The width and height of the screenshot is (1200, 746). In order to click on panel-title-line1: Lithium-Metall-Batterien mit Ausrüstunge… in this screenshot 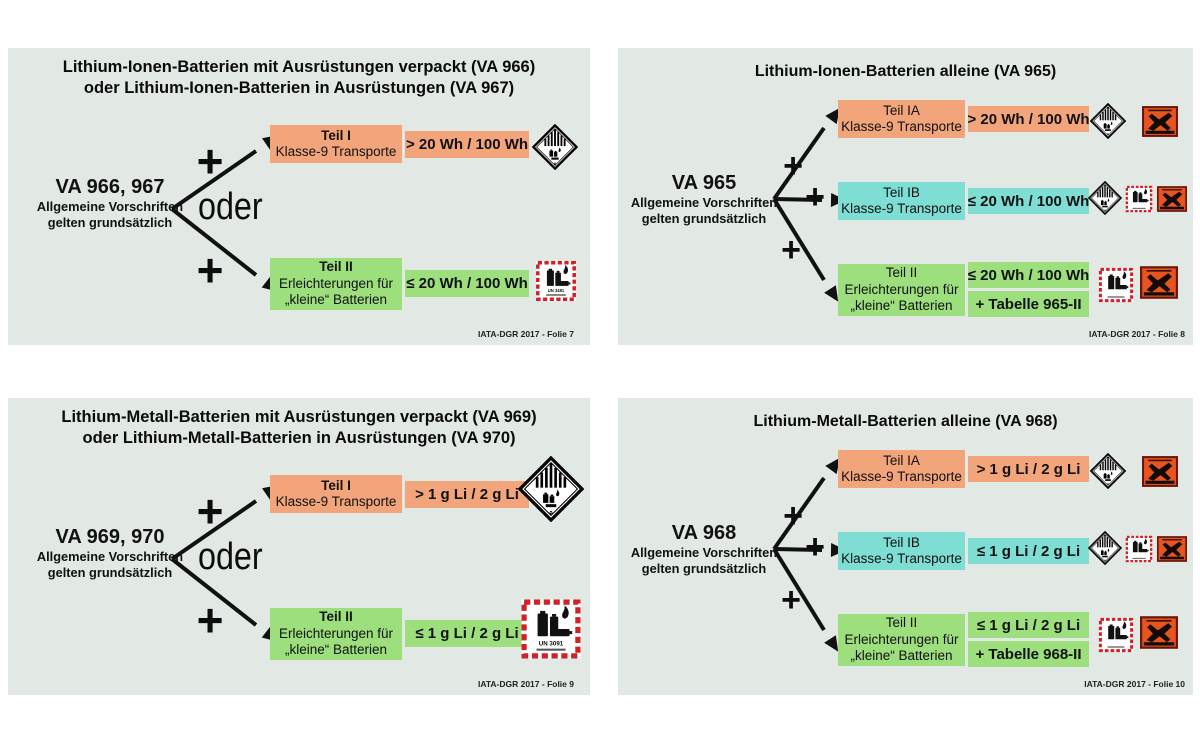, I will do `click(299, 417)`.